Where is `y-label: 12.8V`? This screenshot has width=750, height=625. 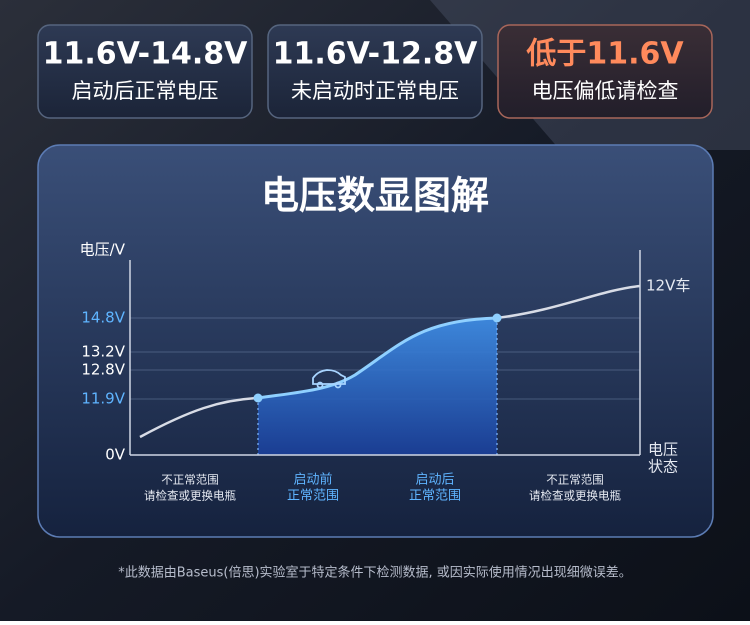
y-label: 12.8V is located at coordinates (103, 370).